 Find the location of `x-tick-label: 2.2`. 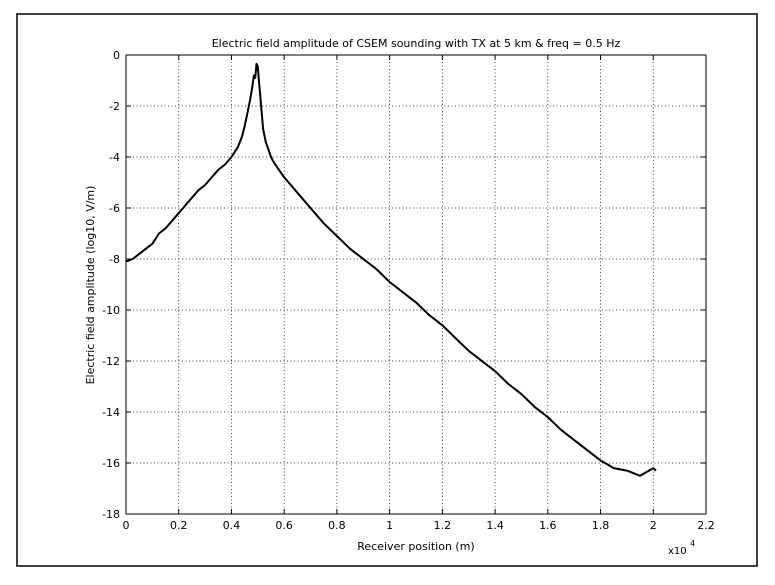

x-tick-label: 2.2 is located at coordinates (706, 525).